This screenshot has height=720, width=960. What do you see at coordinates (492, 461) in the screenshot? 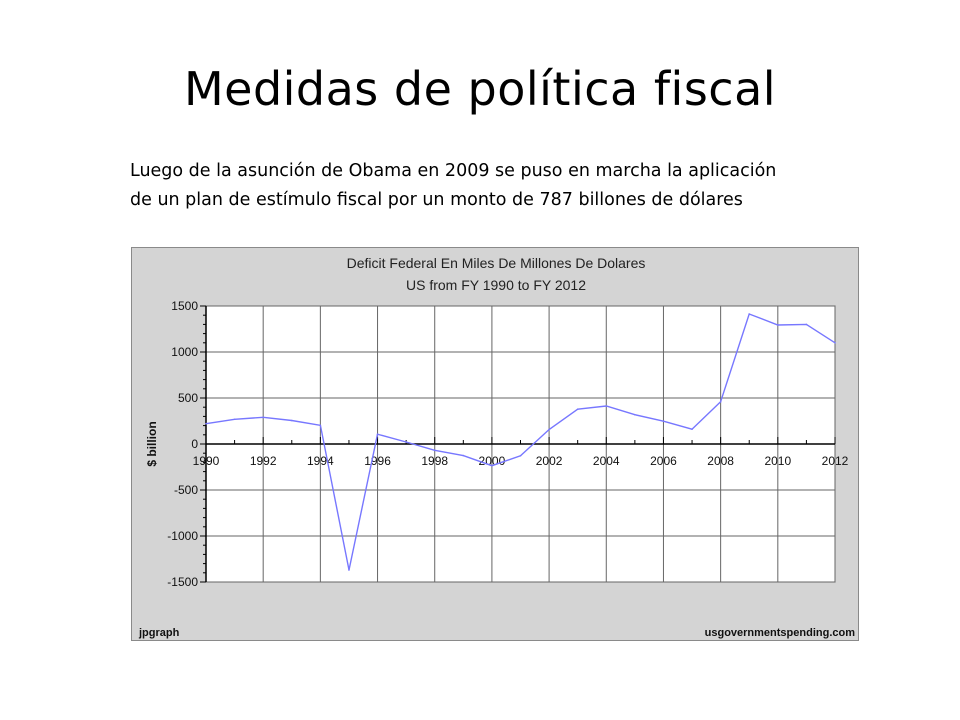
I see `x-tick-label: 2000` at bounding box center [492, 461].